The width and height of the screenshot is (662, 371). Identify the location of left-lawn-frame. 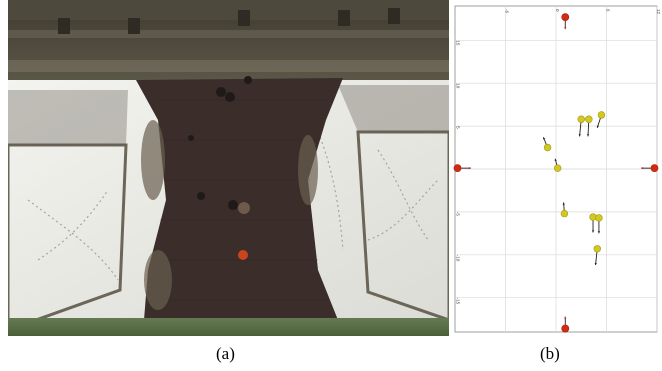
(68, 237).